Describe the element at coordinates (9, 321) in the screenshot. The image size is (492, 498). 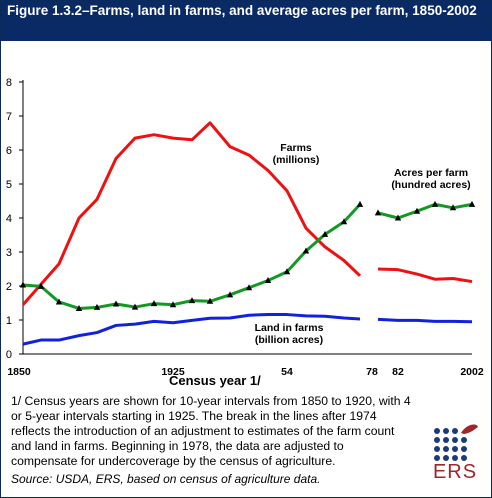
I see `y-tick-label: 1` at that location.